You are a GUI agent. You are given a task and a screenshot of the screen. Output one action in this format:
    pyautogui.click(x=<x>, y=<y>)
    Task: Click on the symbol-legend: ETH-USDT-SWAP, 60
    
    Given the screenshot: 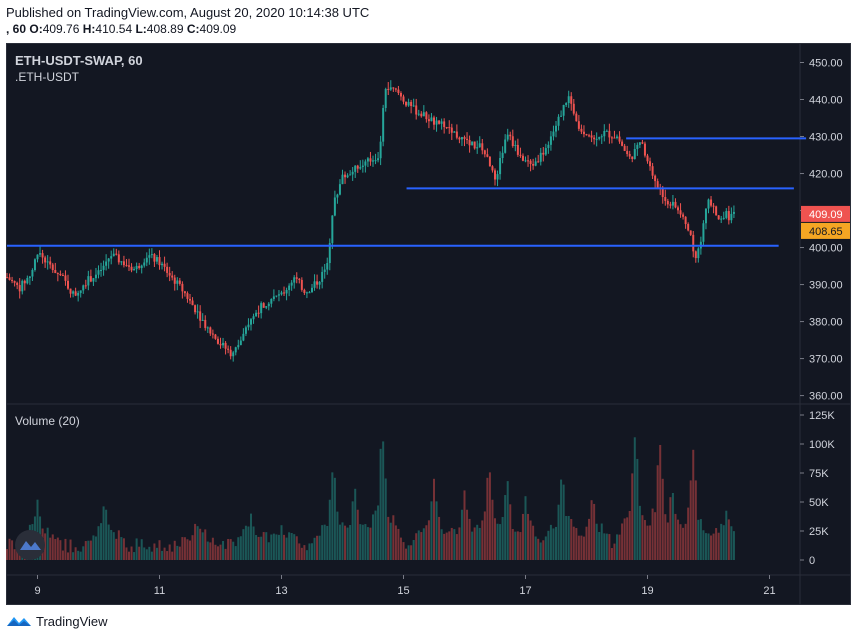 What is the action you would take?
    pyautogui.click(x=79, y=60)
    